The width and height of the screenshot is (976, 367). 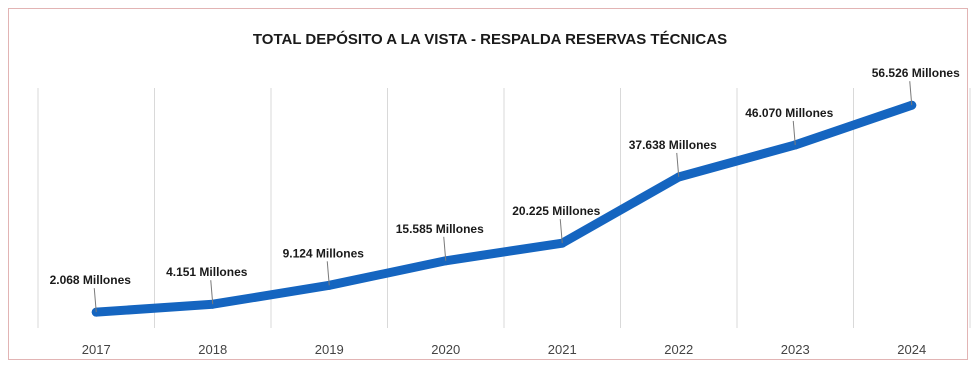 What do you see at coordinates (96, 349) in the screenshot?
I see `x-tick-label: 2017` at bounding box center [96, 349].